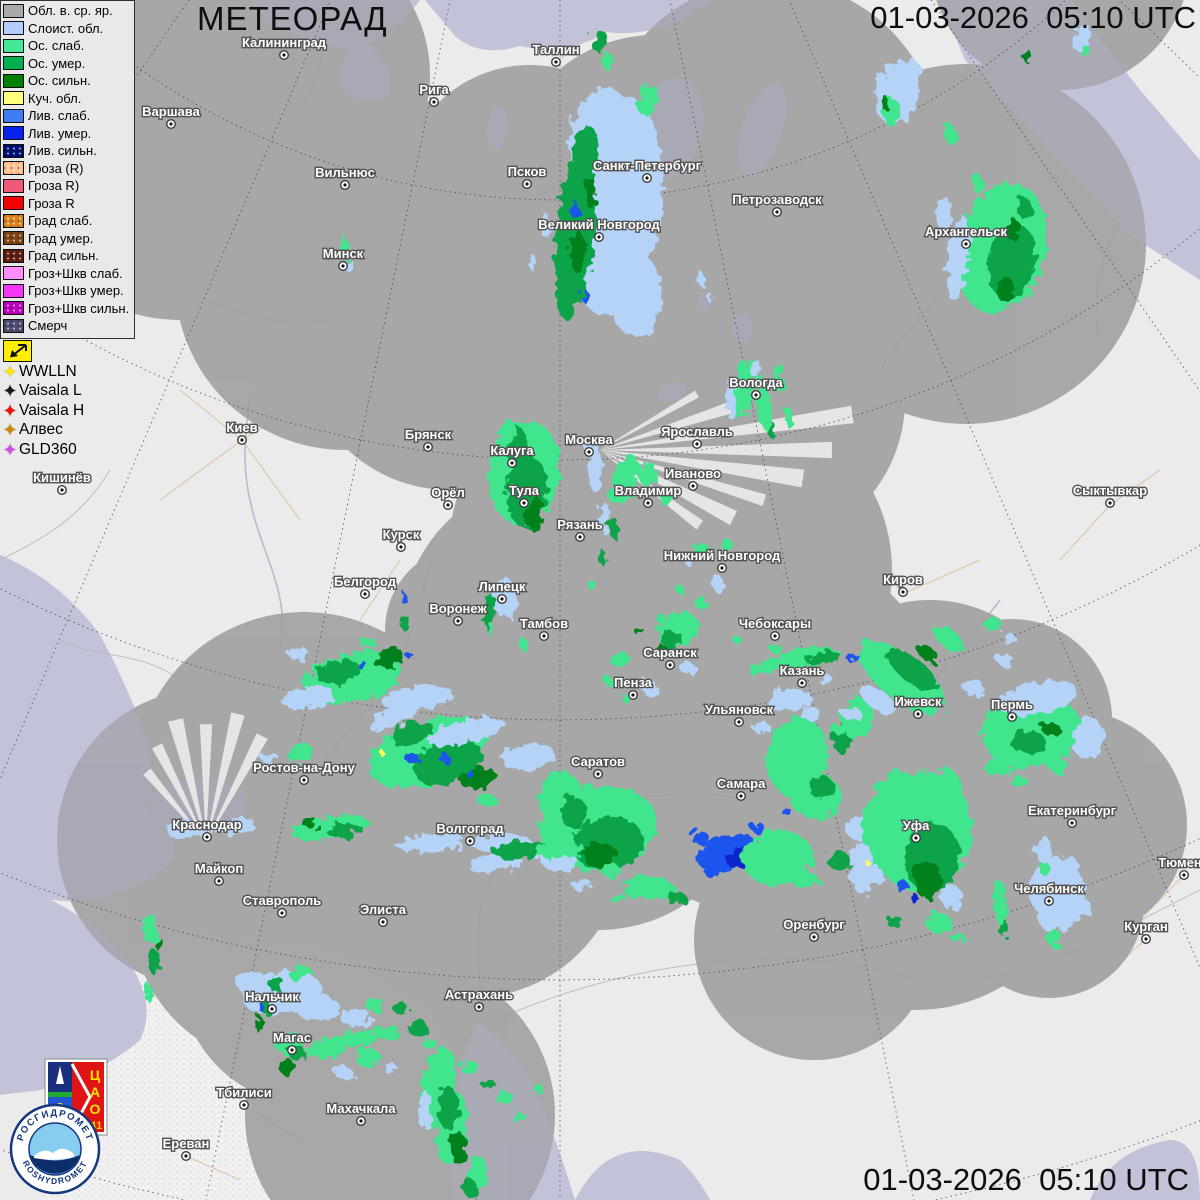 The image size is (1200, 1200). What do you see at coordinates (68, 239) in the screenshot?
I see `legend-item: Град умер.` at bounding box center [68, 239].